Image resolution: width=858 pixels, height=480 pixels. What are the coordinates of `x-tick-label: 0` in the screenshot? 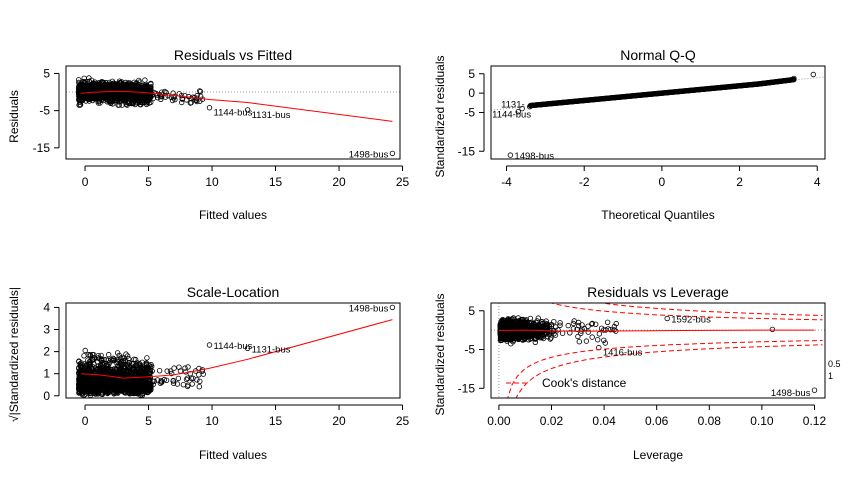 It's located at (85, 182).